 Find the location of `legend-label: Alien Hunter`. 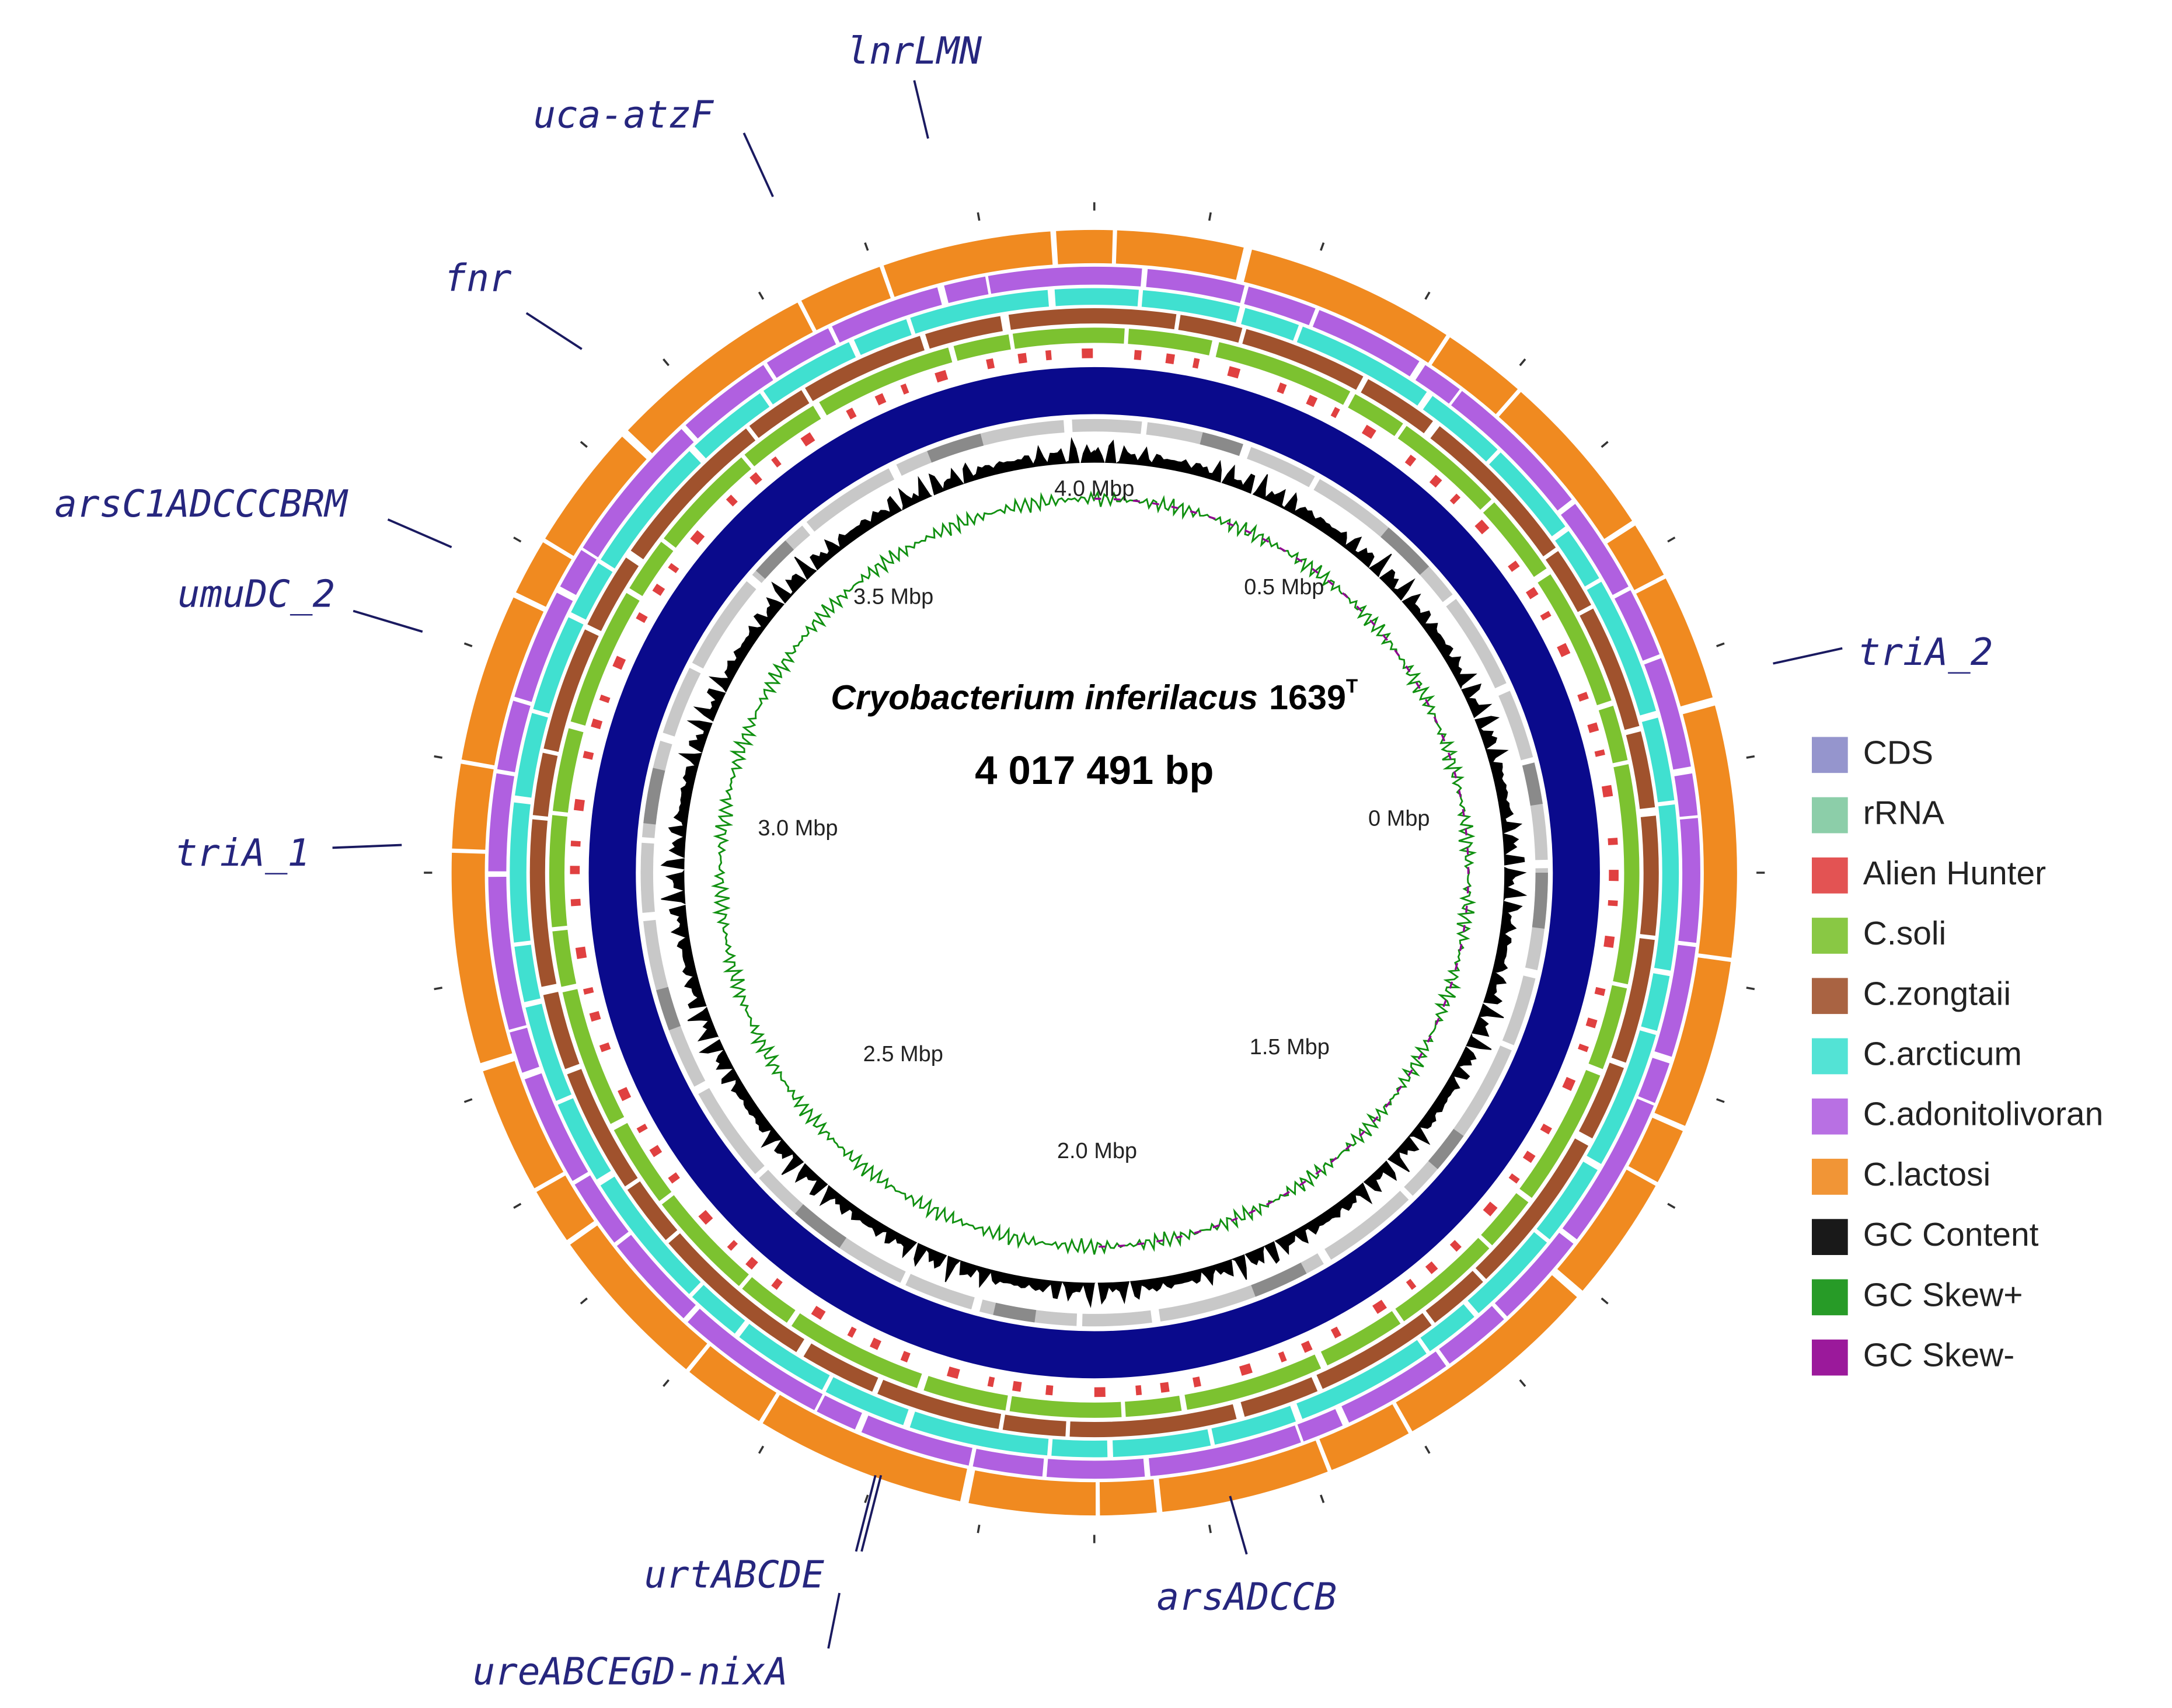

legend-label: Alien Hunter is located at coordinates (1954, 874).